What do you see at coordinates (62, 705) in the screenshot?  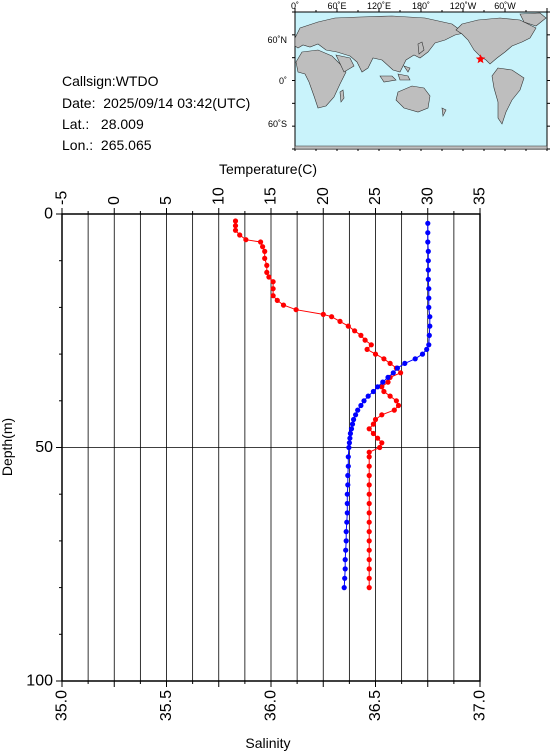 I see `salinity-tick-label: 35.0` at bounding box center [62, 705].